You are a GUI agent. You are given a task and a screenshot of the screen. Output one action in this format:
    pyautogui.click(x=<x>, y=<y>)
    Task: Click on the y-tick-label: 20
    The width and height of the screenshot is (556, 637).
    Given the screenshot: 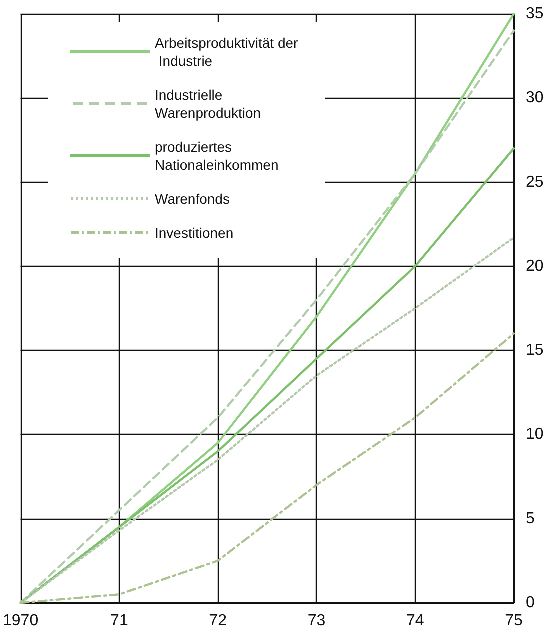 What is the action you would take?
    pyautogui.click(x=535, y=266)
    